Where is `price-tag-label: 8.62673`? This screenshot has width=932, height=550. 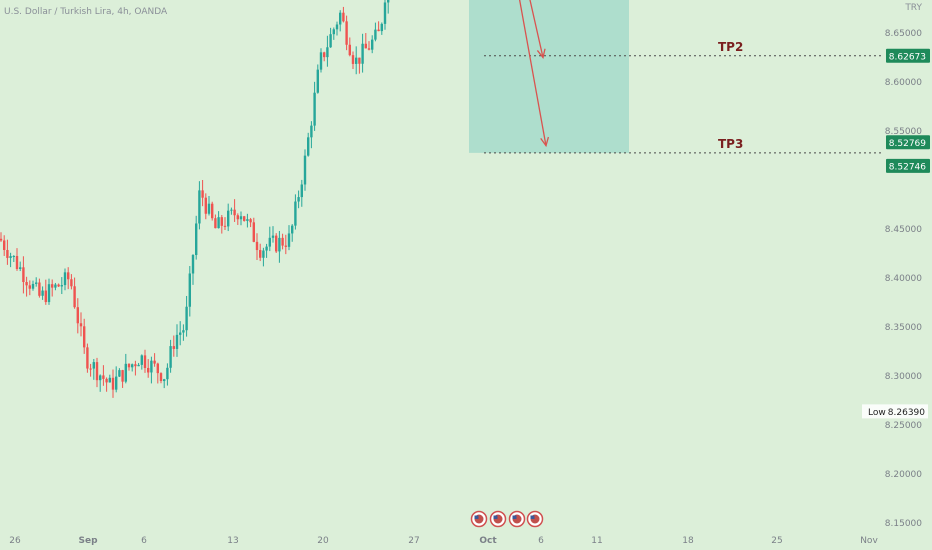 price-tag-label: 8.62673 is located at coordinates (907, 57).